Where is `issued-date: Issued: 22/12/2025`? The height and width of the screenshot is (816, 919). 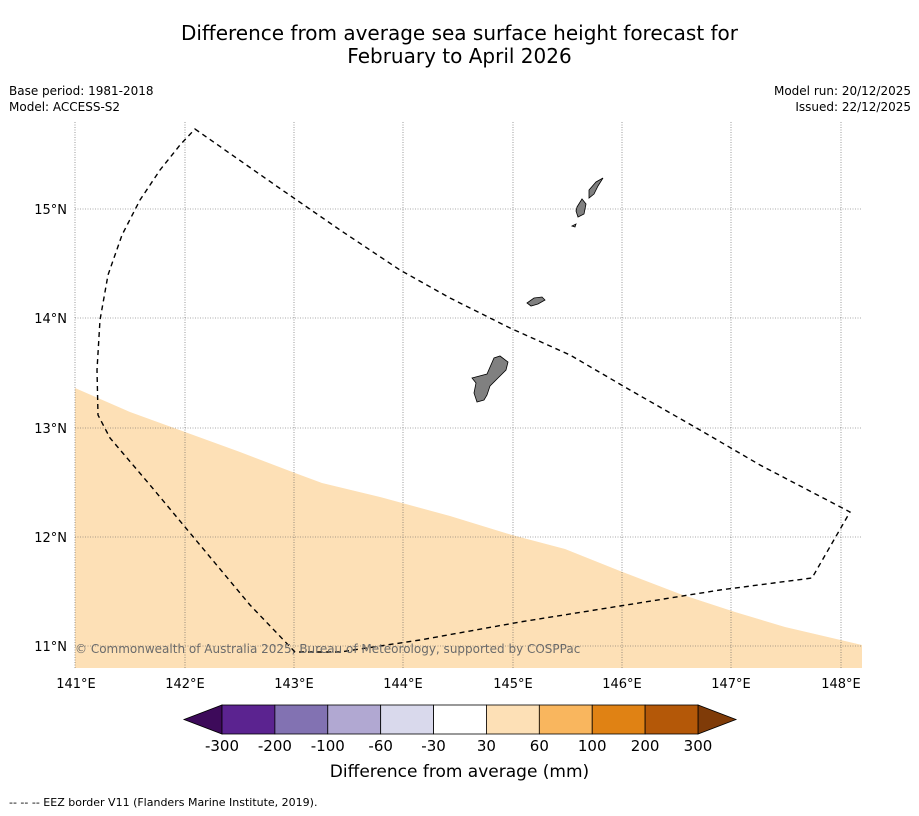 issued-date: Issued: 22/12/2025 is located at coordinates (853, 107).